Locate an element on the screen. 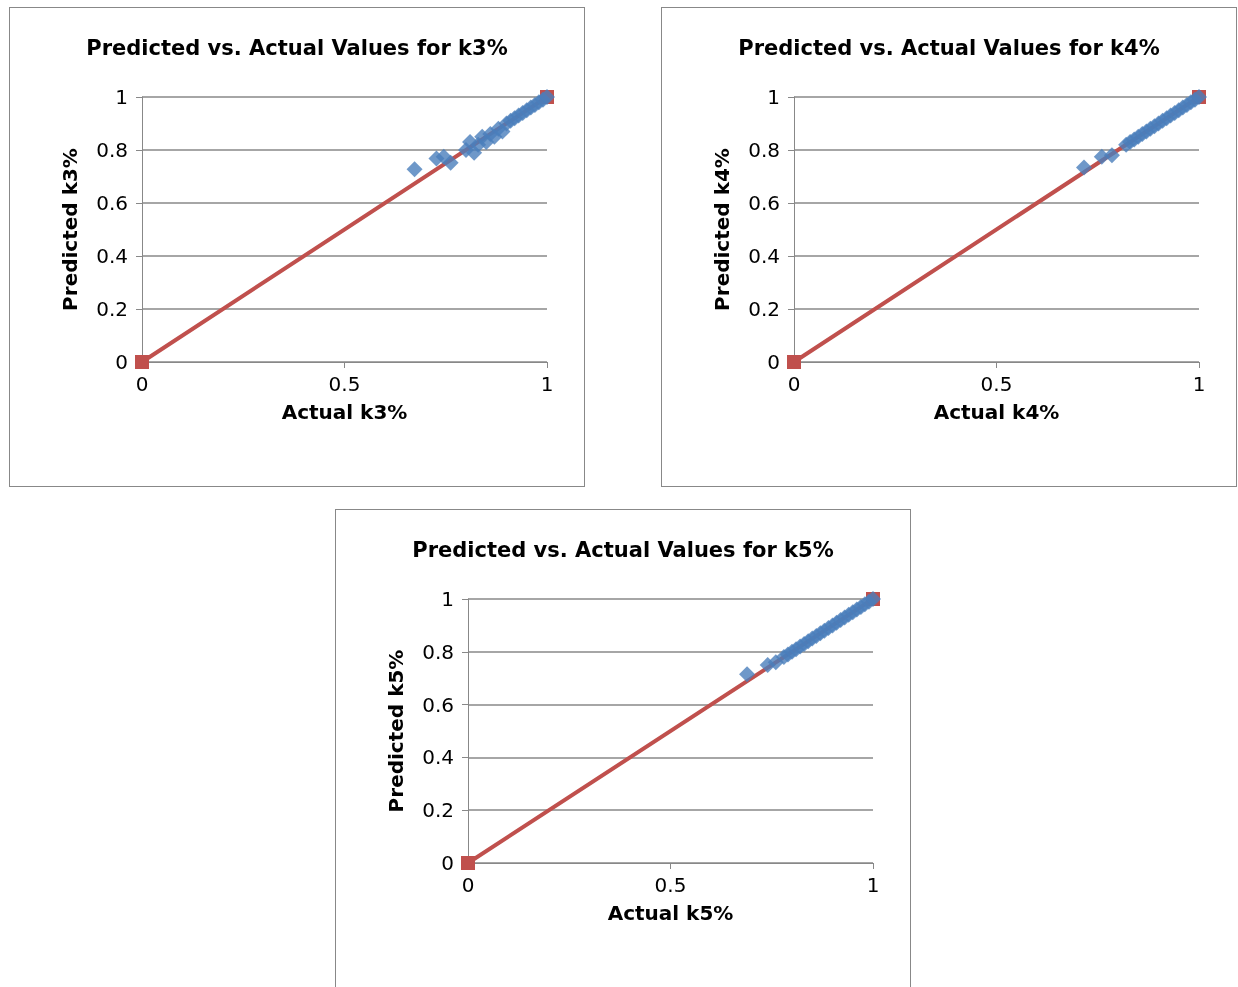 The image size is (1238, 987). y-axis-title: Predicted k3% is located at coordinates (70, 229).